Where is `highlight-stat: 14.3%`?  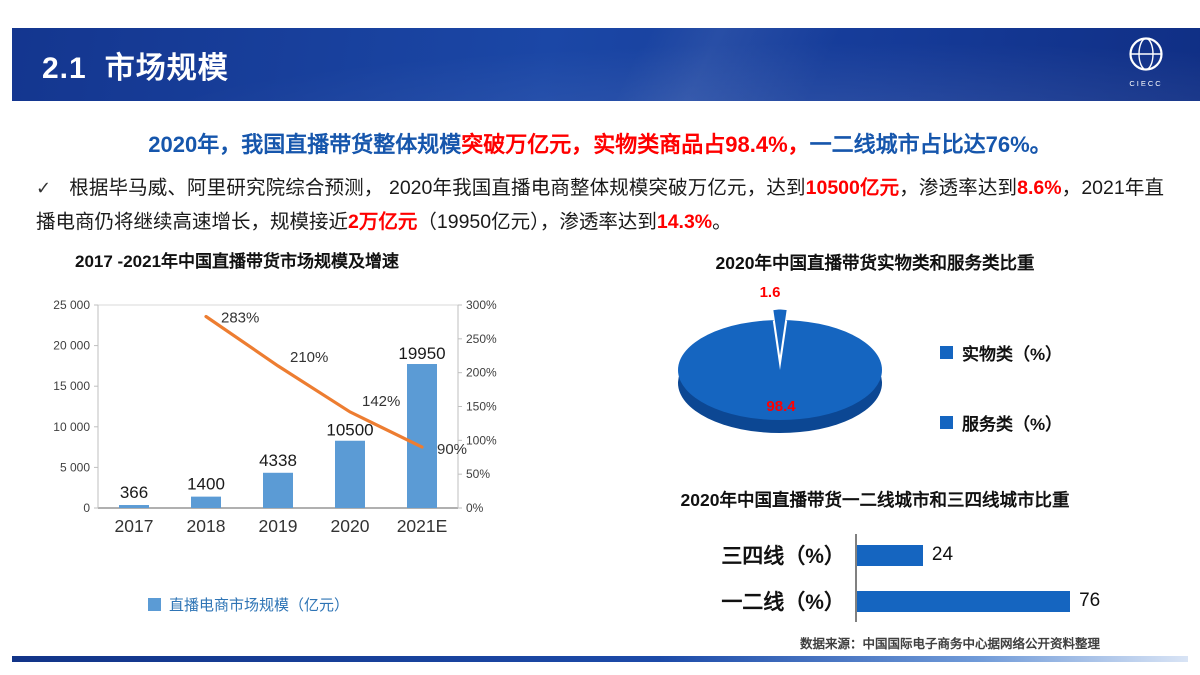
highlight-stat: 14.3% is located at coordinates (684, 222).